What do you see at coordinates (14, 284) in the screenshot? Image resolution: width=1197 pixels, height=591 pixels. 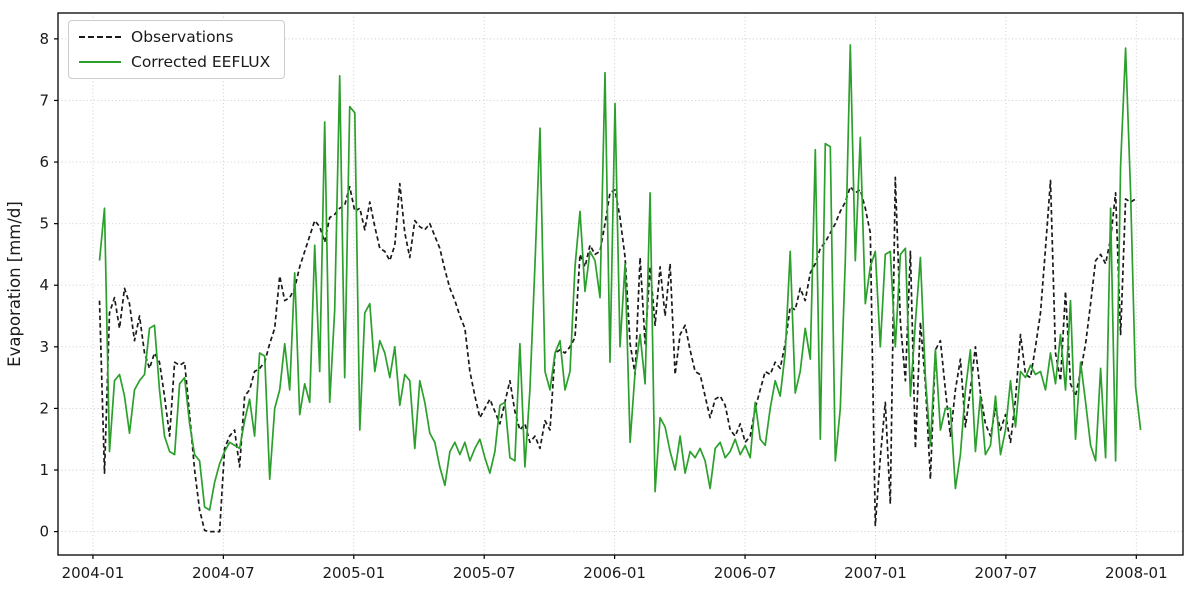 I see `y-axis-label: Evaporation [mm/d]` at bounding box center [14, 284].